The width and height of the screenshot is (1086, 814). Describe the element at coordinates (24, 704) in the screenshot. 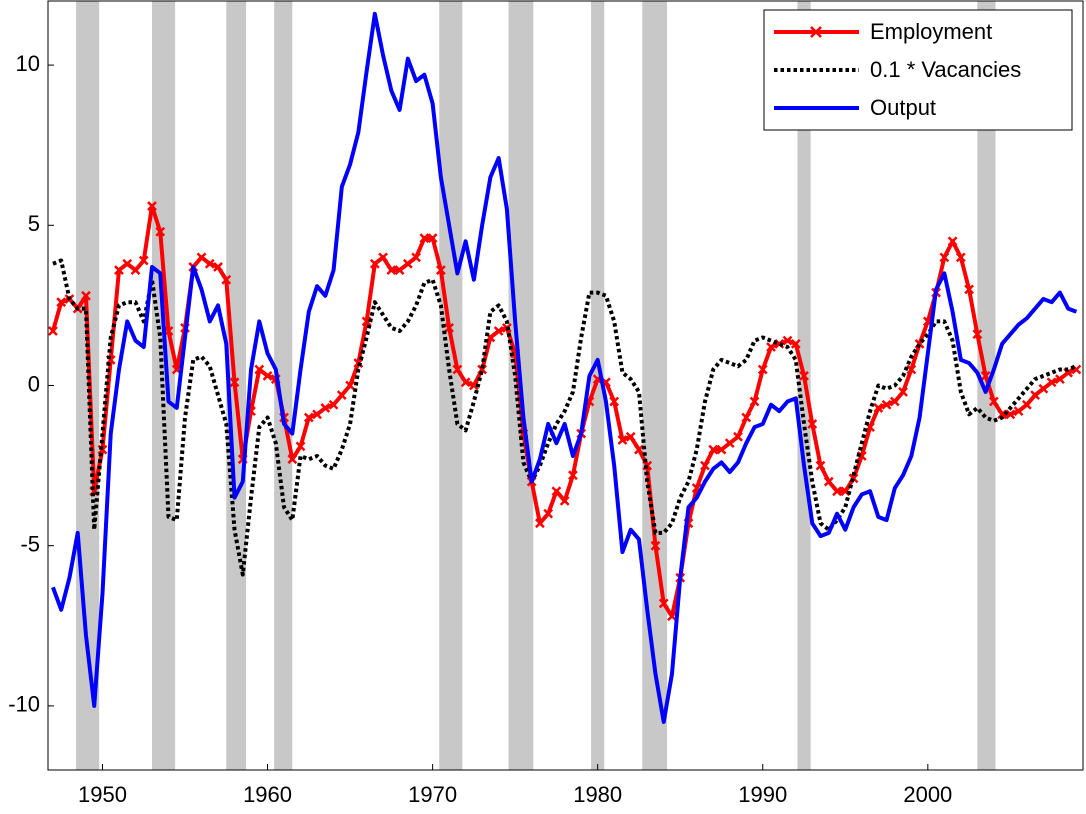

I see `y-tick-label: -10` at that location.